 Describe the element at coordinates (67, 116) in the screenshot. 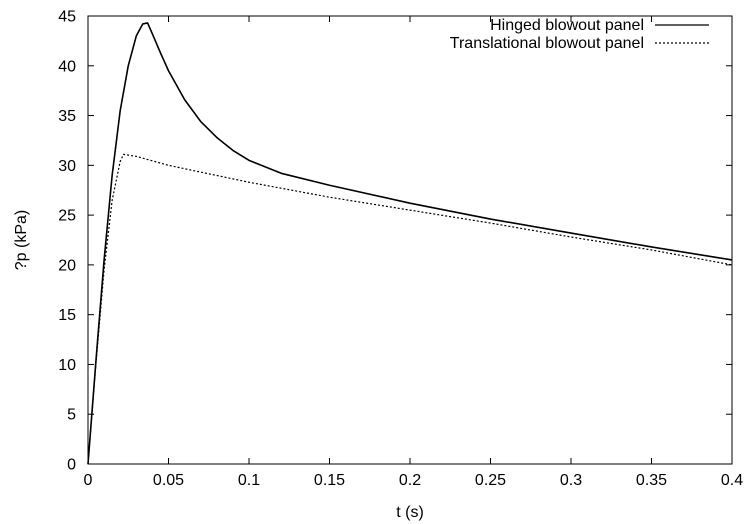

I see `y-tick-label: 35` at that location.